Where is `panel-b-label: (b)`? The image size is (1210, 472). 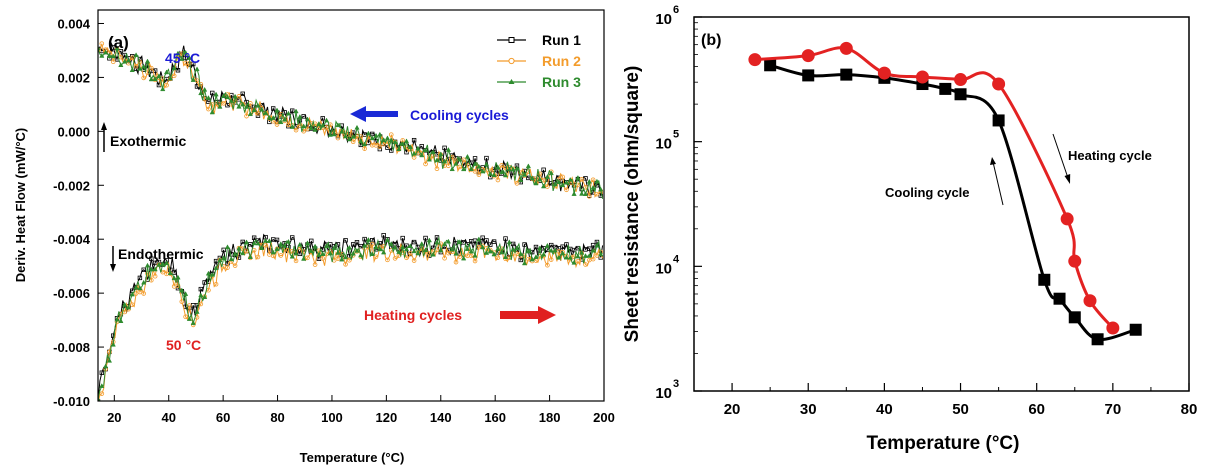
panel-b-label: (b) is located at coordinates (711, 40).